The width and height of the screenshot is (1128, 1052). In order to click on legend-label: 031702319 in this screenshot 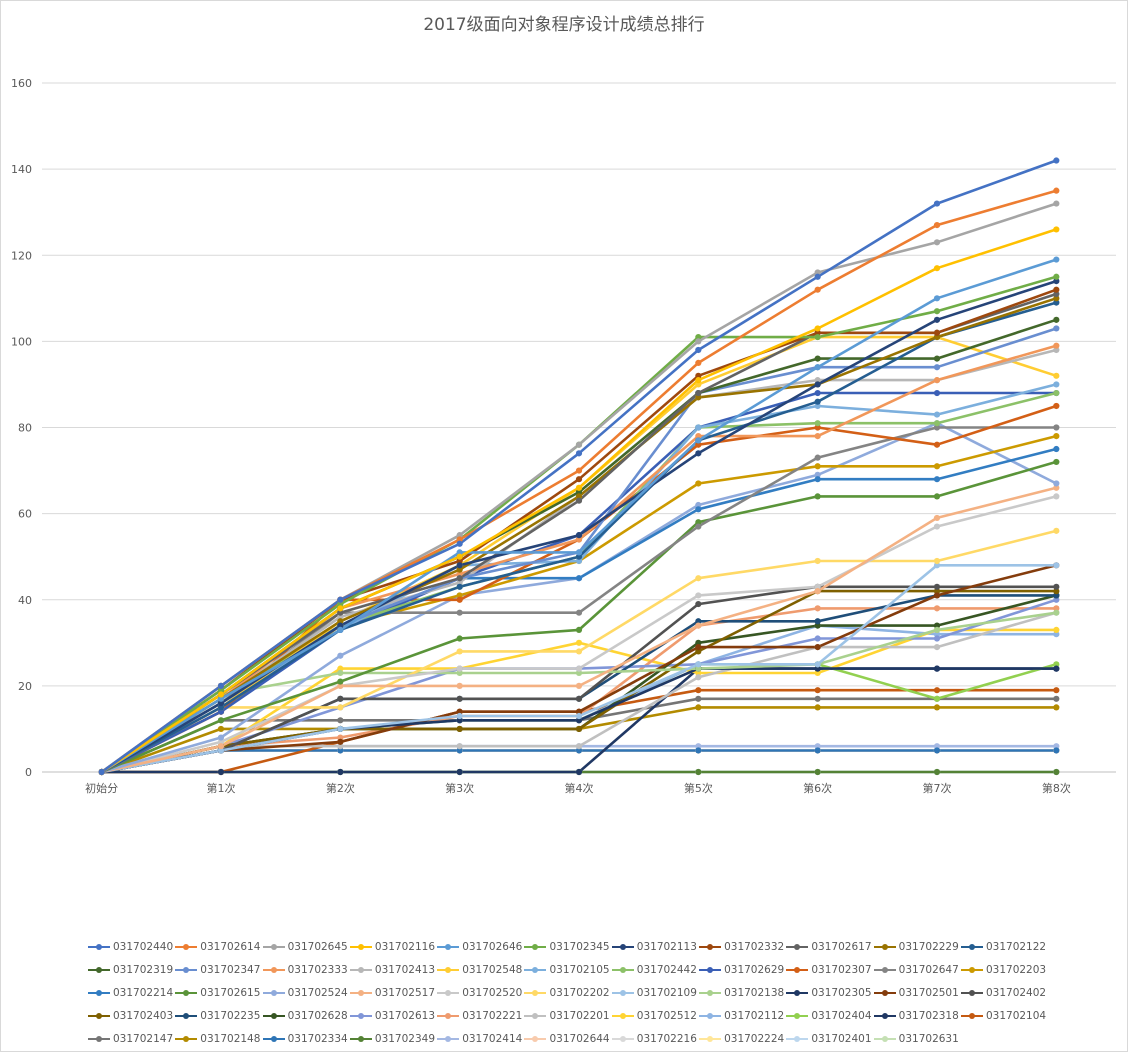, I will do `click(143, 969)`.